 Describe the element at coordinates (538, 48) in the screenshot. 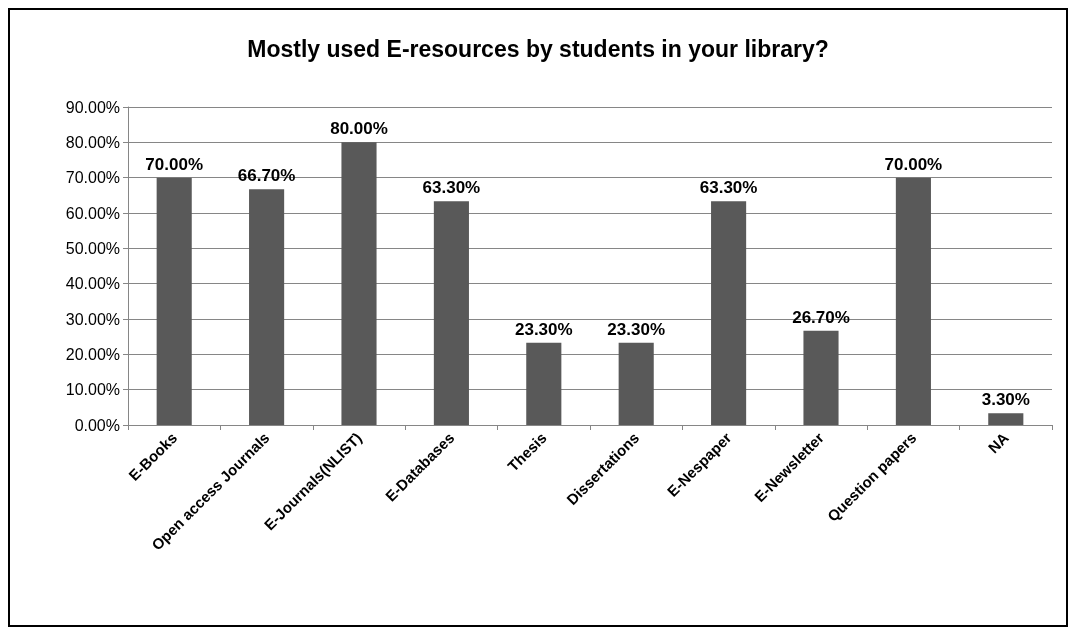

I see `chart-title: Mostly used E-resources by students in your library?` at that location.